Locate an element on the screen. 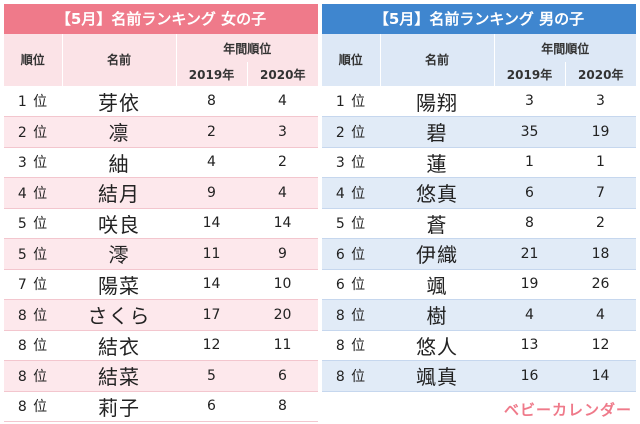 This screenshot has width=640, height=424. table-row: 8 位 樹 4 4 is located at coordinates (479, 314).